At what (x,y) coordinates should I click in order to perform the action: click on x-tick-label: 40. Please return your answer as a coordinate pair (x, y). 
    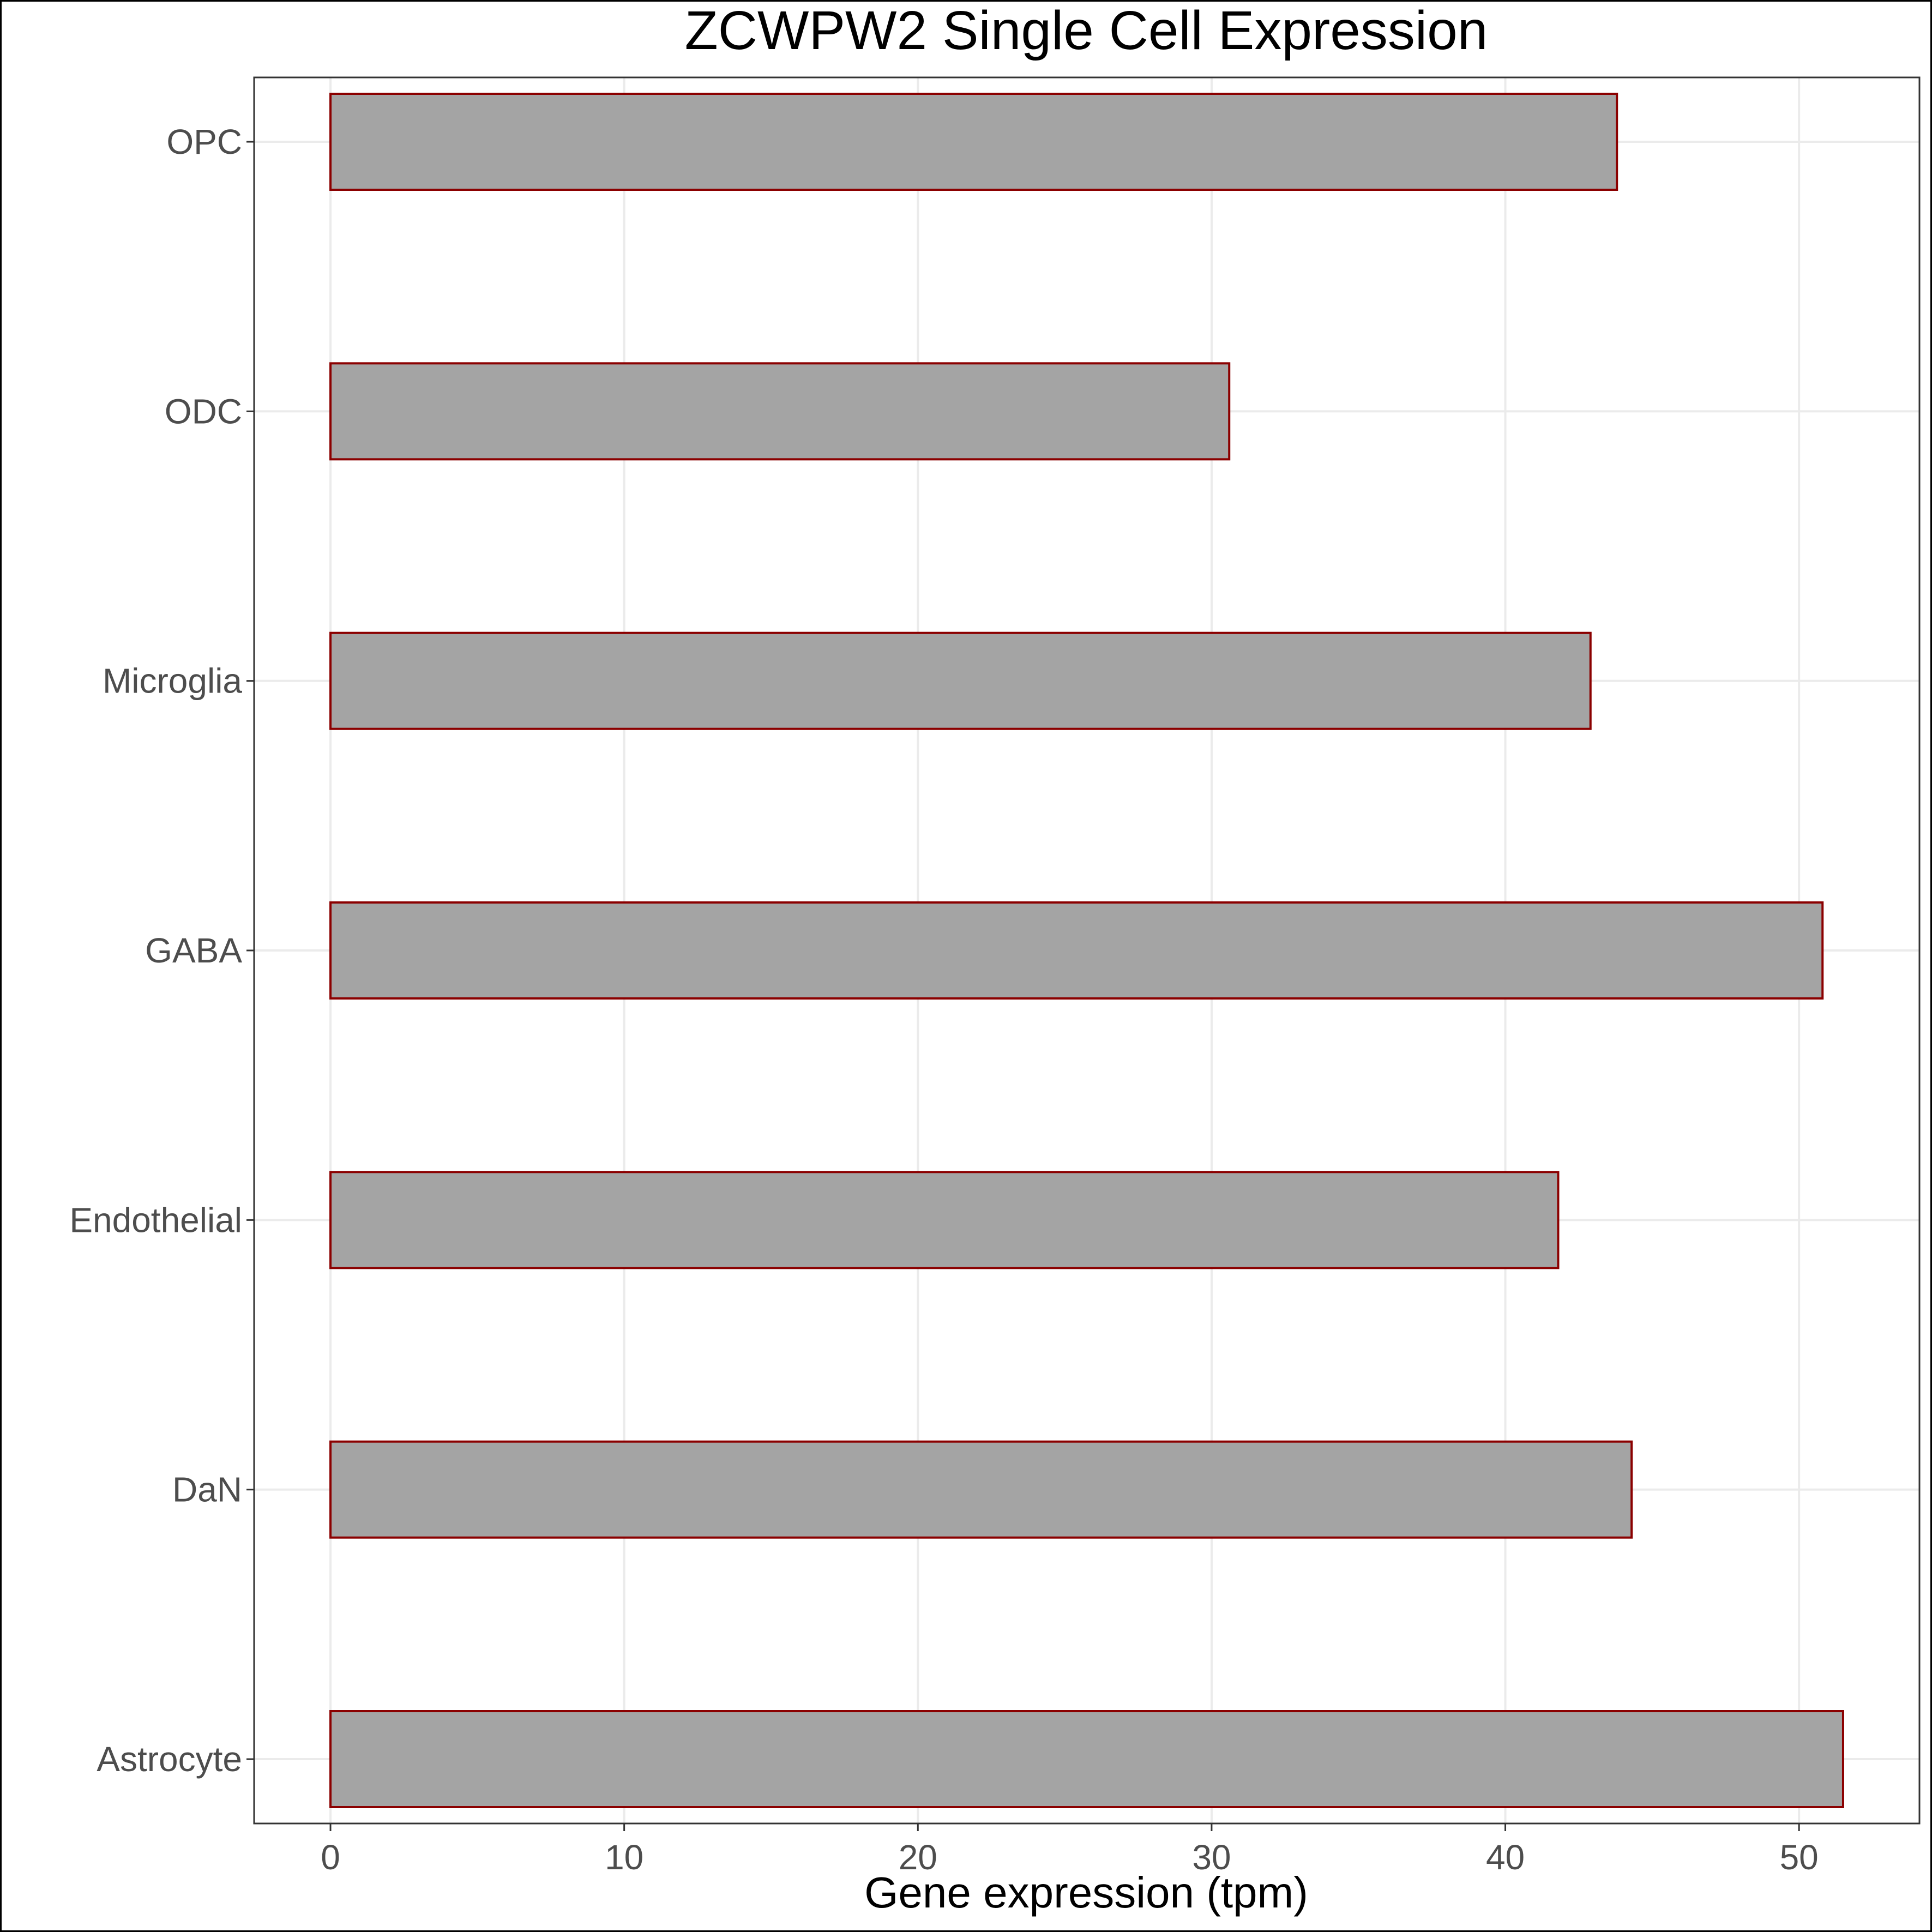
    Looking at the image, I should click on (1505, 1857).